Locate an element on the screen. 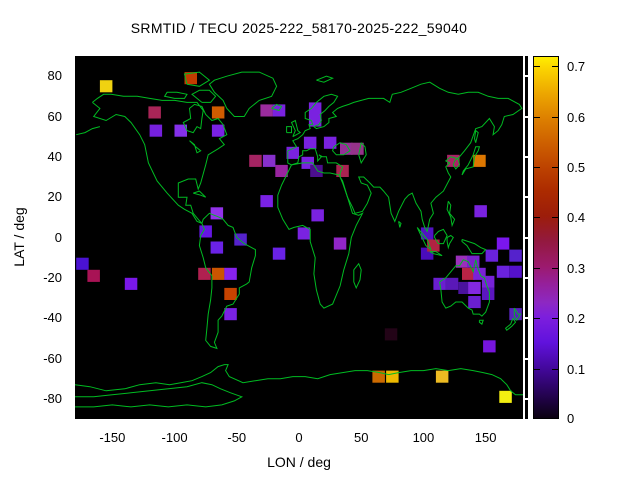  coastline-eurasia is located at coordinates (405, 157).